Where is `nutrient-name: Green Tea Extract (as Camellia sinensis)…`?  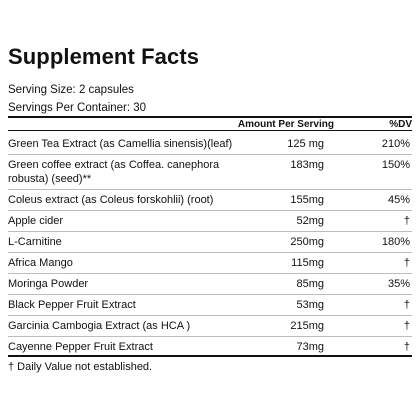 nutrient-name: Green Tea Extract (as Camellia sinensis)… is located at coordinates (120, 144).